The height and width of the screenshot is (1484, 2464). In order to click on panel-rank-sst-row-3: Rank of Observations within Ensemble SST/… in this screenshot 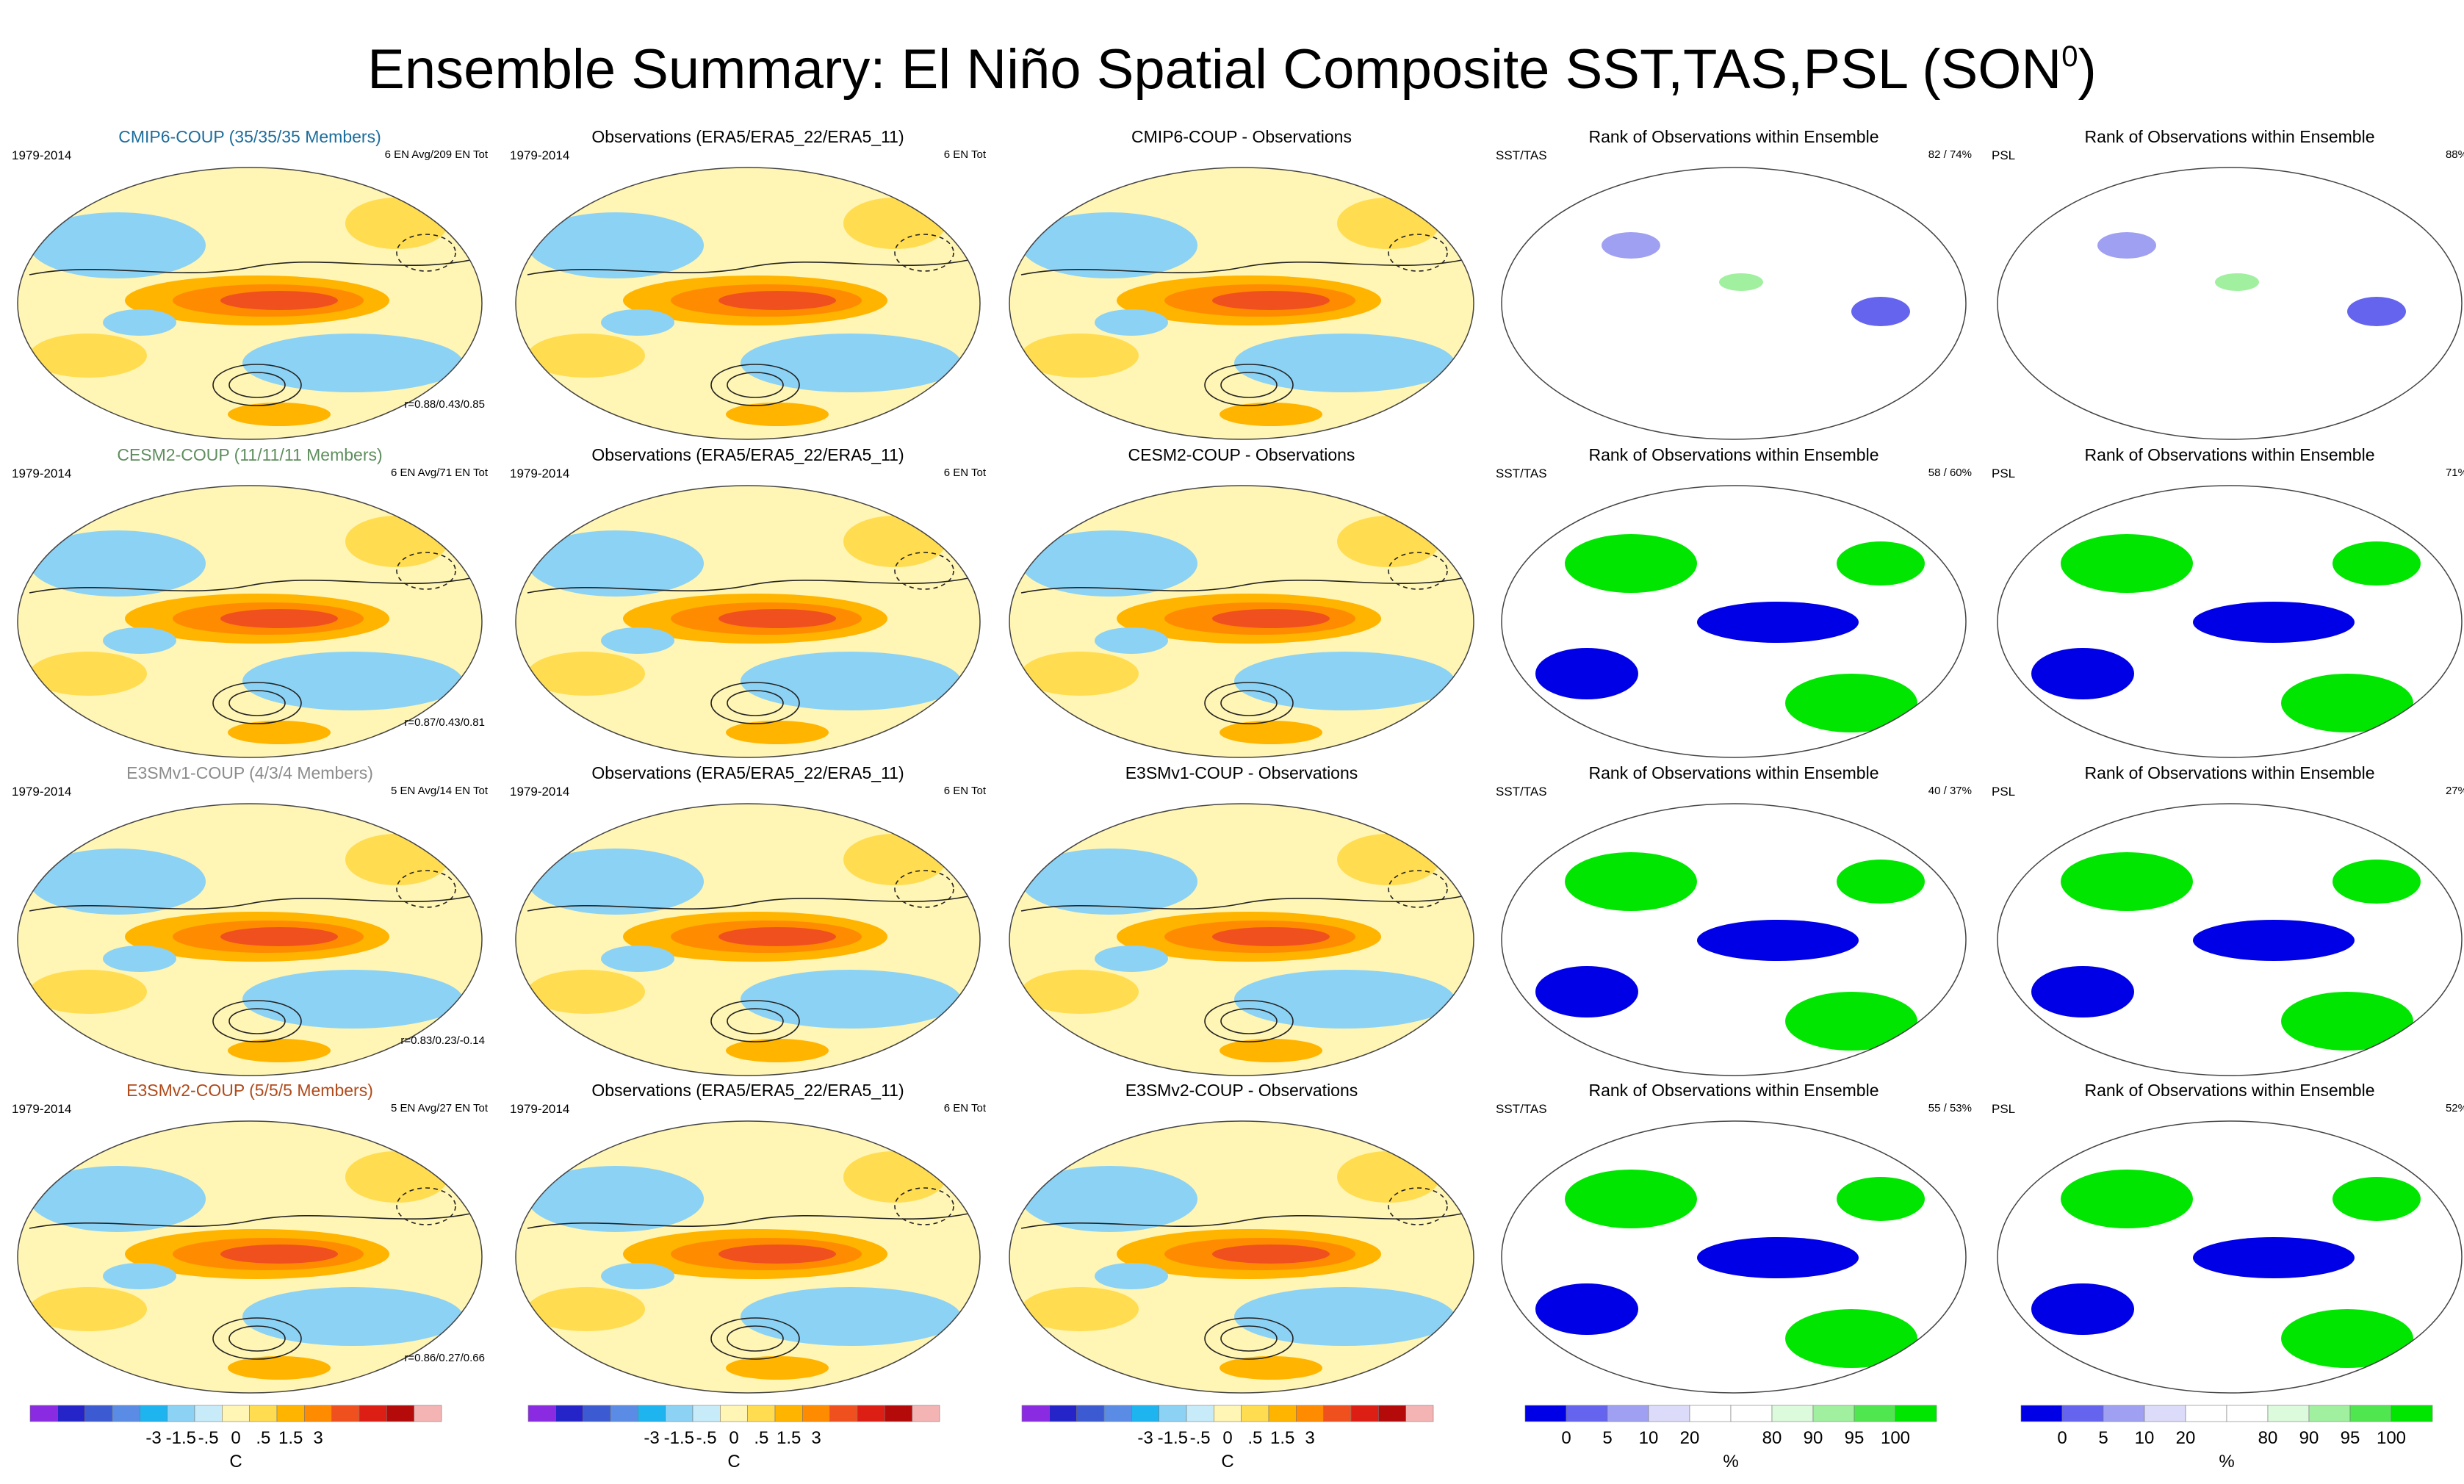, I will do `click(1733, 920)`.